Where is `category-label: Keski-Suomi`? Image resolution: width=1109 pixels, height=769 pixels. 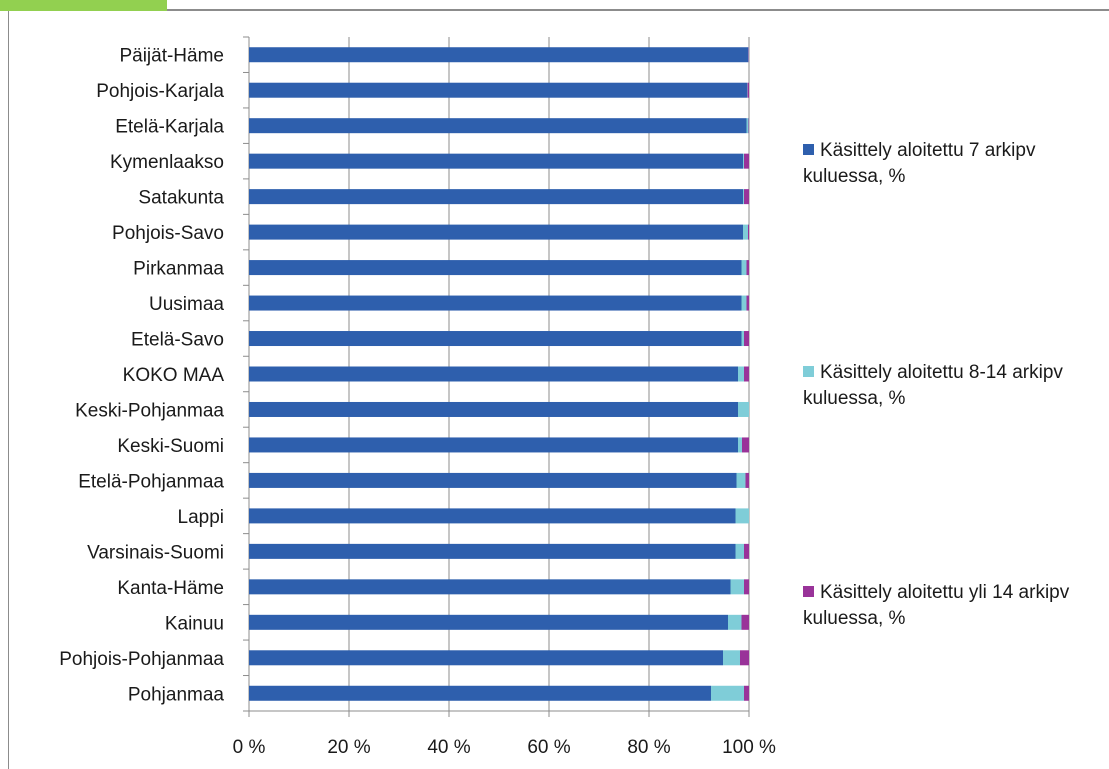 category-label: Keski-Suomi is located at coordinates (170, 446).